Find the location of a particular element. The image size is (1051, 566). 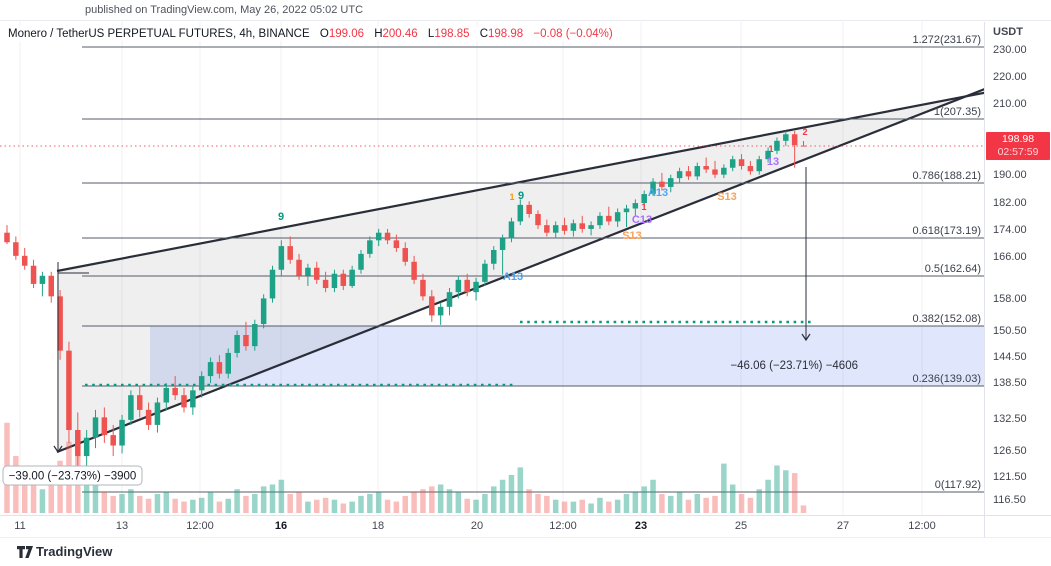

measure-label-box is located at coordinates (72, 475).